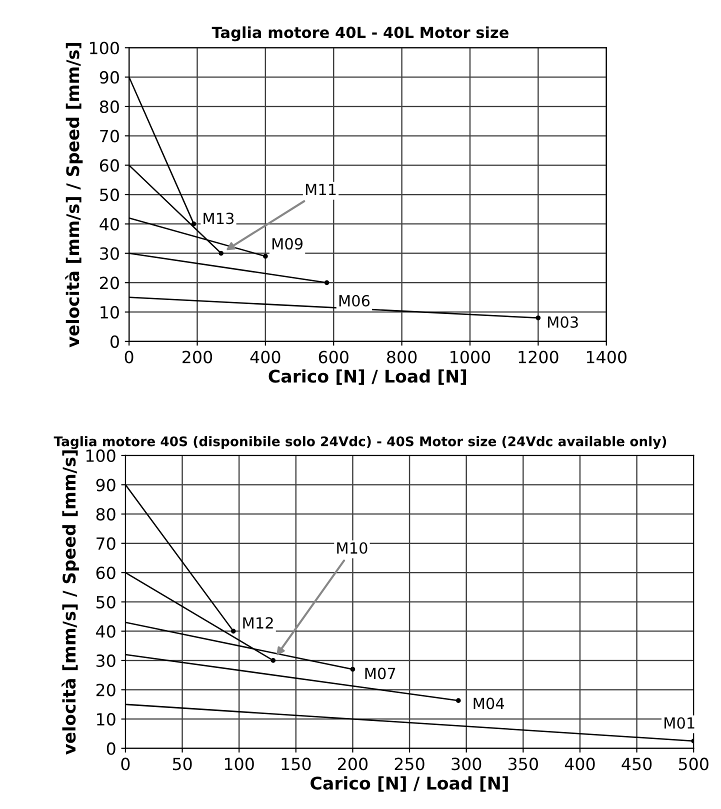 The image size is (721, 809). I want to click on annotation: M01, so click(679, 723).